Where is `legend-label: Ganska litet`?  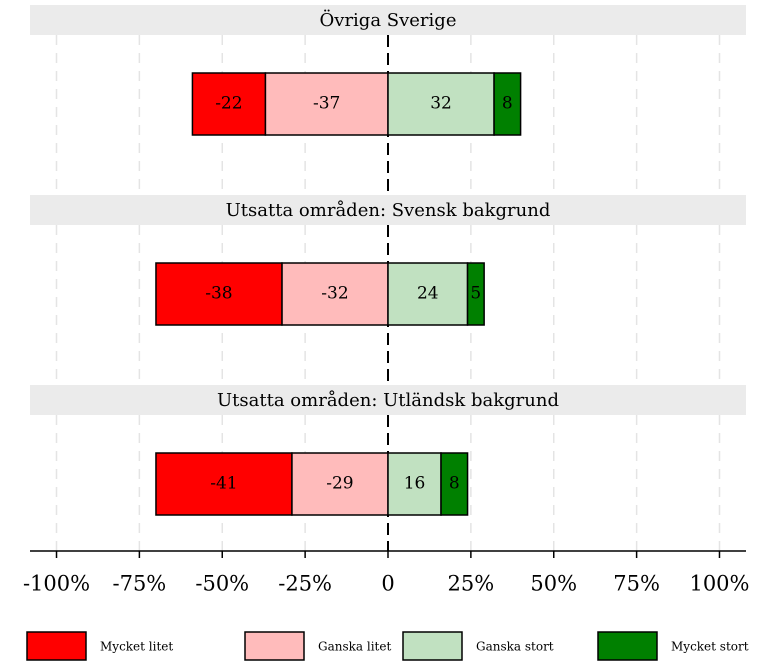
legend-label: Ganska litet is located at coordinates (354, 647).